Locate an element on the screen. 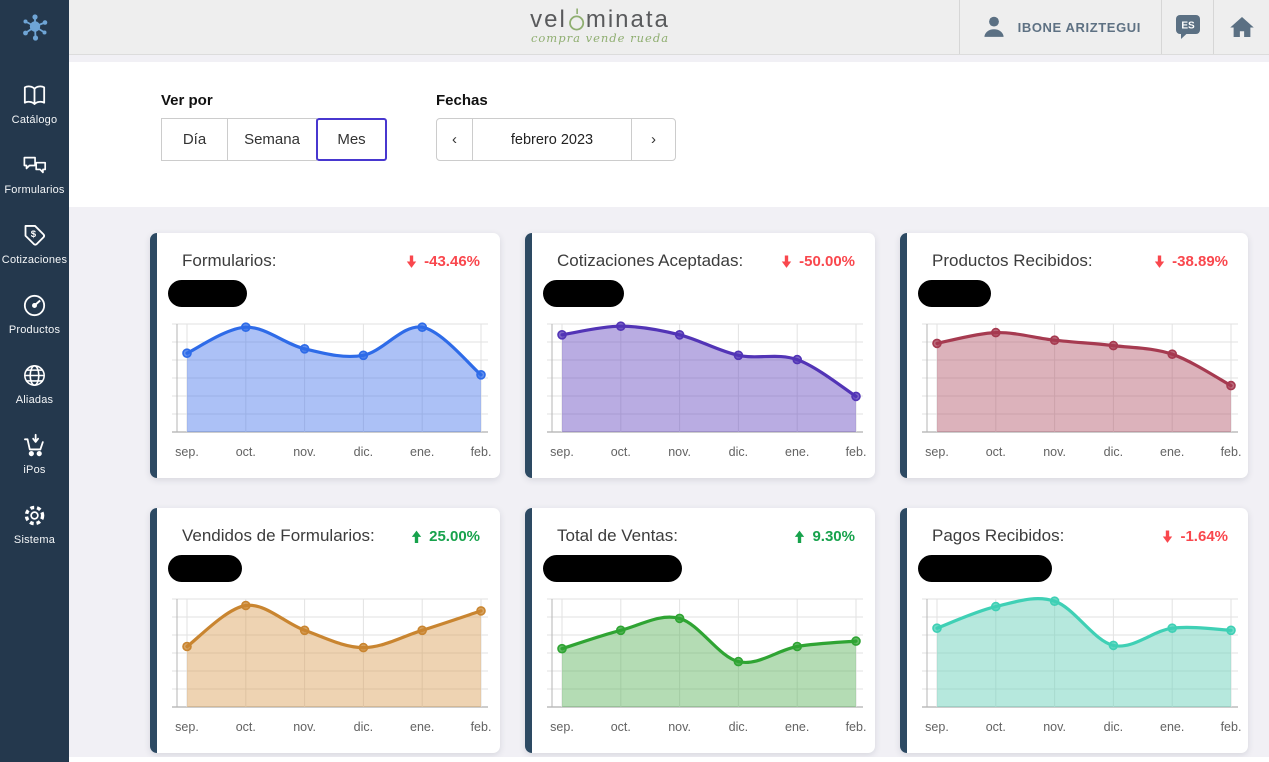 The image size is (1269, 762). sidebar-item-cotizaciones: $ Cotizaciones is located at coordinates (34, 244).